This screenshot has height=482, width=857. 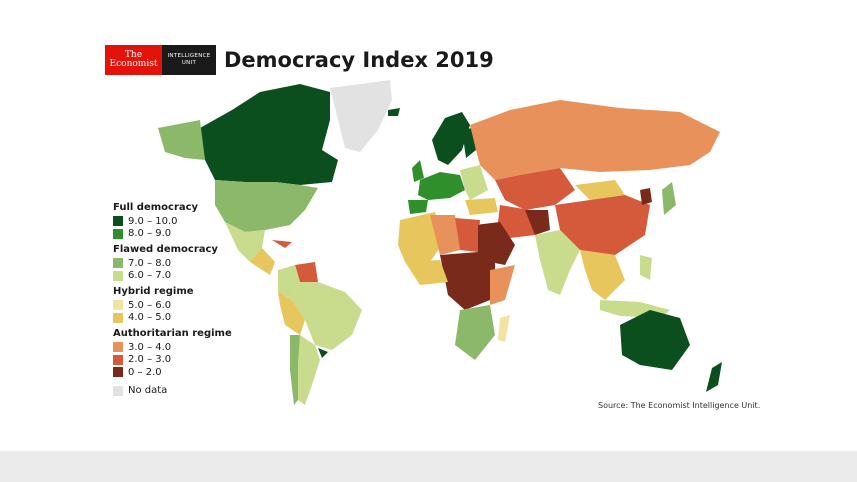 I want to click on legend-group-title: Authoritarian regime, so click(x=172, y=333).